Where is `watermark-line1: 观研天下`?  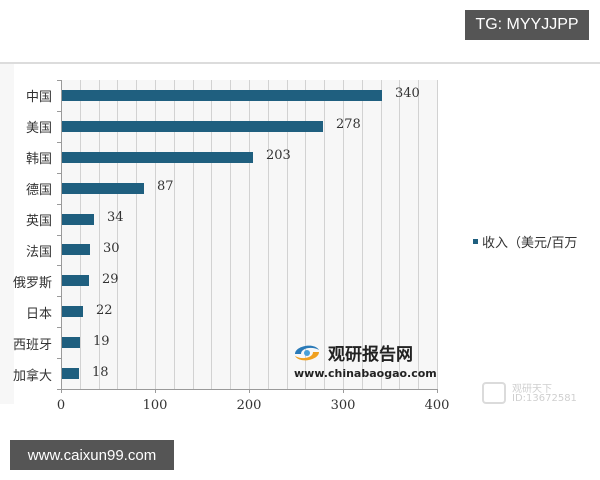
watermark-line1: 观研天下 is located at coordinates (532, 389).